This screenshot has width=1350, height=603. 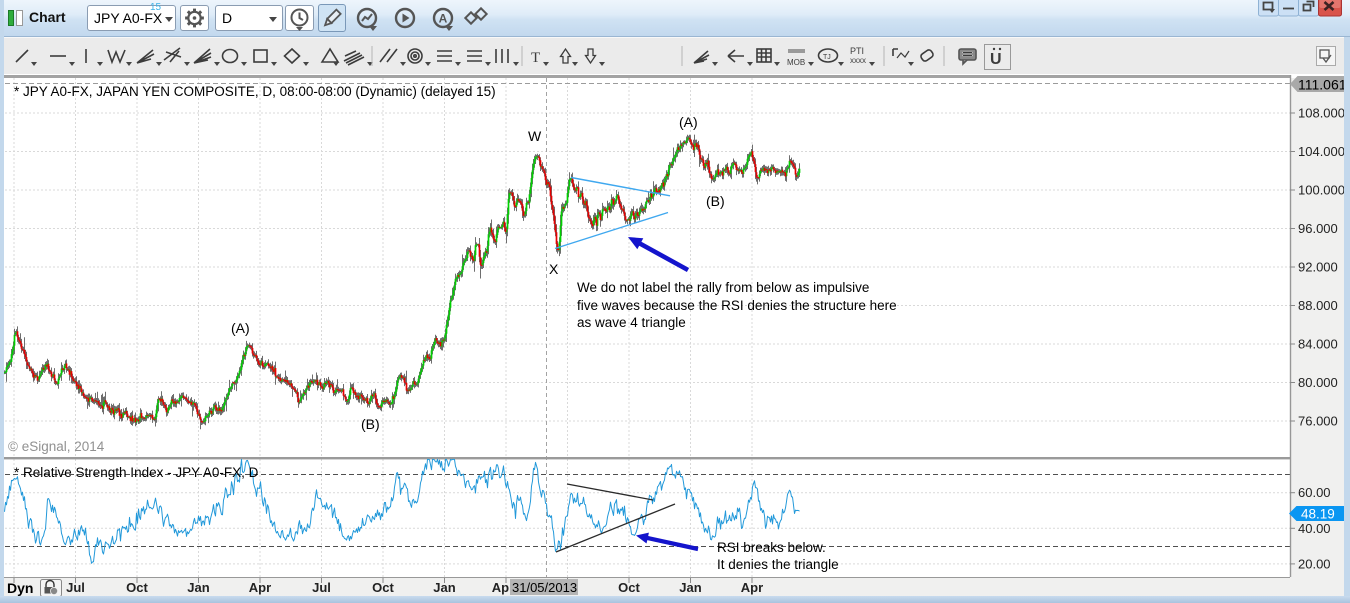 What do you see at coordinates (778, 564) in the screenshot?
I see `svg-text: It denies the triangle` at bounding box center [778, 564].